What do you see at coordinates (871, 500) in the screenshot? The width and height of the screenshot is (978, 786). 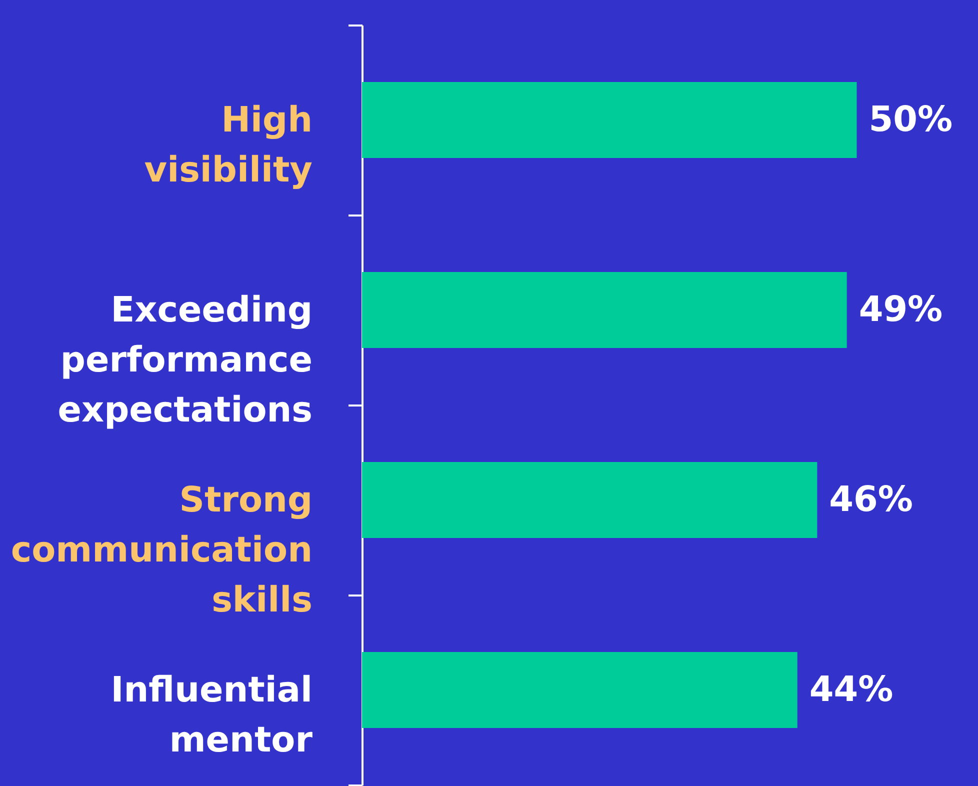 I see `data-label: 46%` at bounding box center [871, 500].